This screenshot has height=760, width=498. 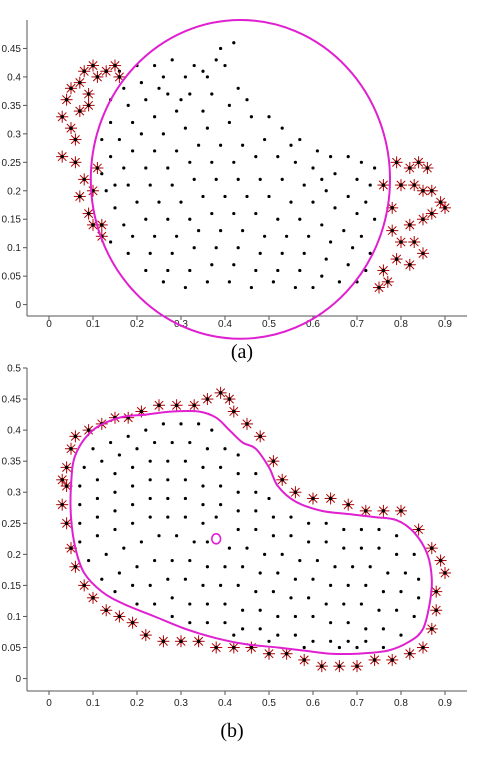 What do you see at coordinates (401, 703) in the screenshot?
I see `x-tick-label: 0.8` at bounding box center [401, 703].